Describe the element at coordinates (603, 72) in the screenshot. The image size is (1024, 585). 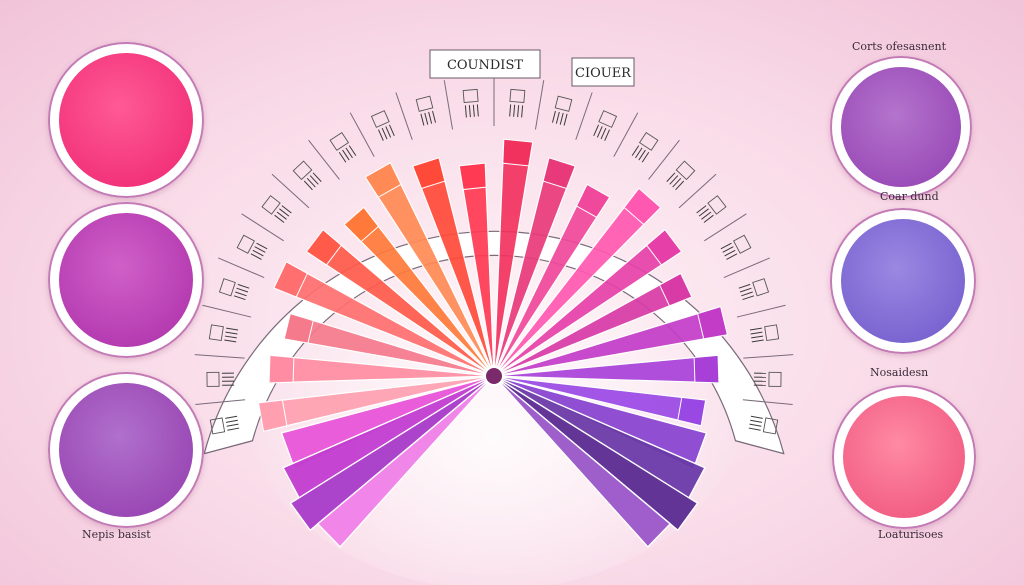
I see `top-right-label-box` at that location.